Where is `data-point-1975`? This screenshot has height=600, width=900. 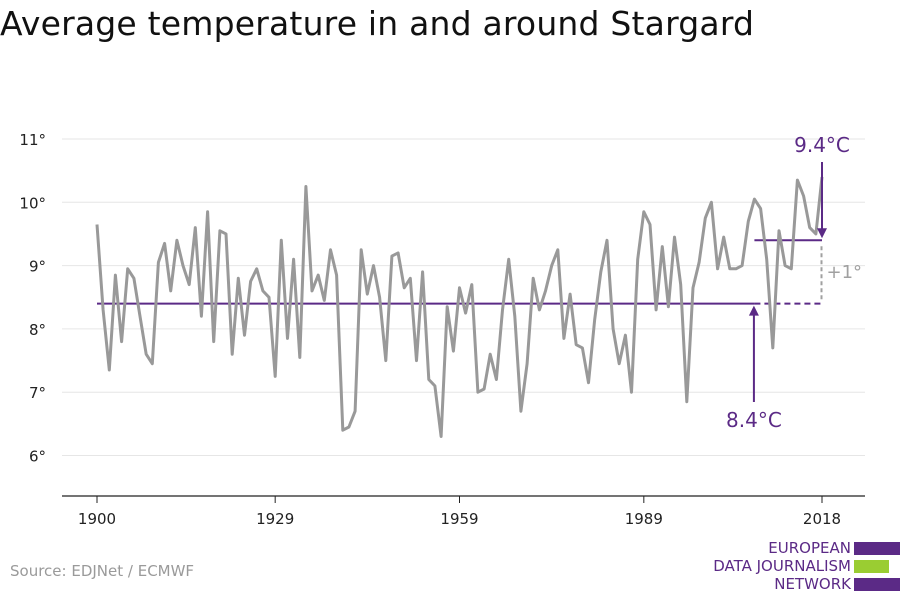 data-point-1975 is located at coordinates (557, 249).